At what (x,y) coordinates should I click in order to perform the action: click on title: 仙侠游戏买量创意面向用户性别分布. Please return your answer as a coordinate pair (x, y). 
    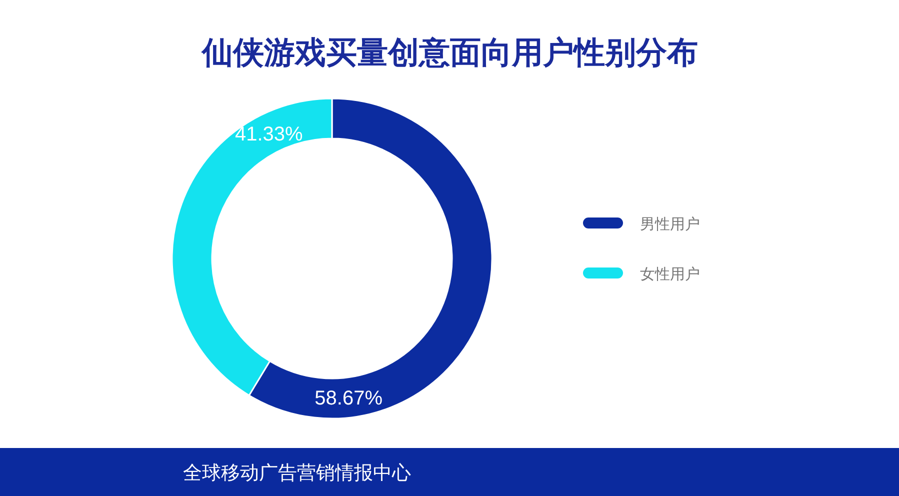
    Looking at the image, I should click on (450, 52).